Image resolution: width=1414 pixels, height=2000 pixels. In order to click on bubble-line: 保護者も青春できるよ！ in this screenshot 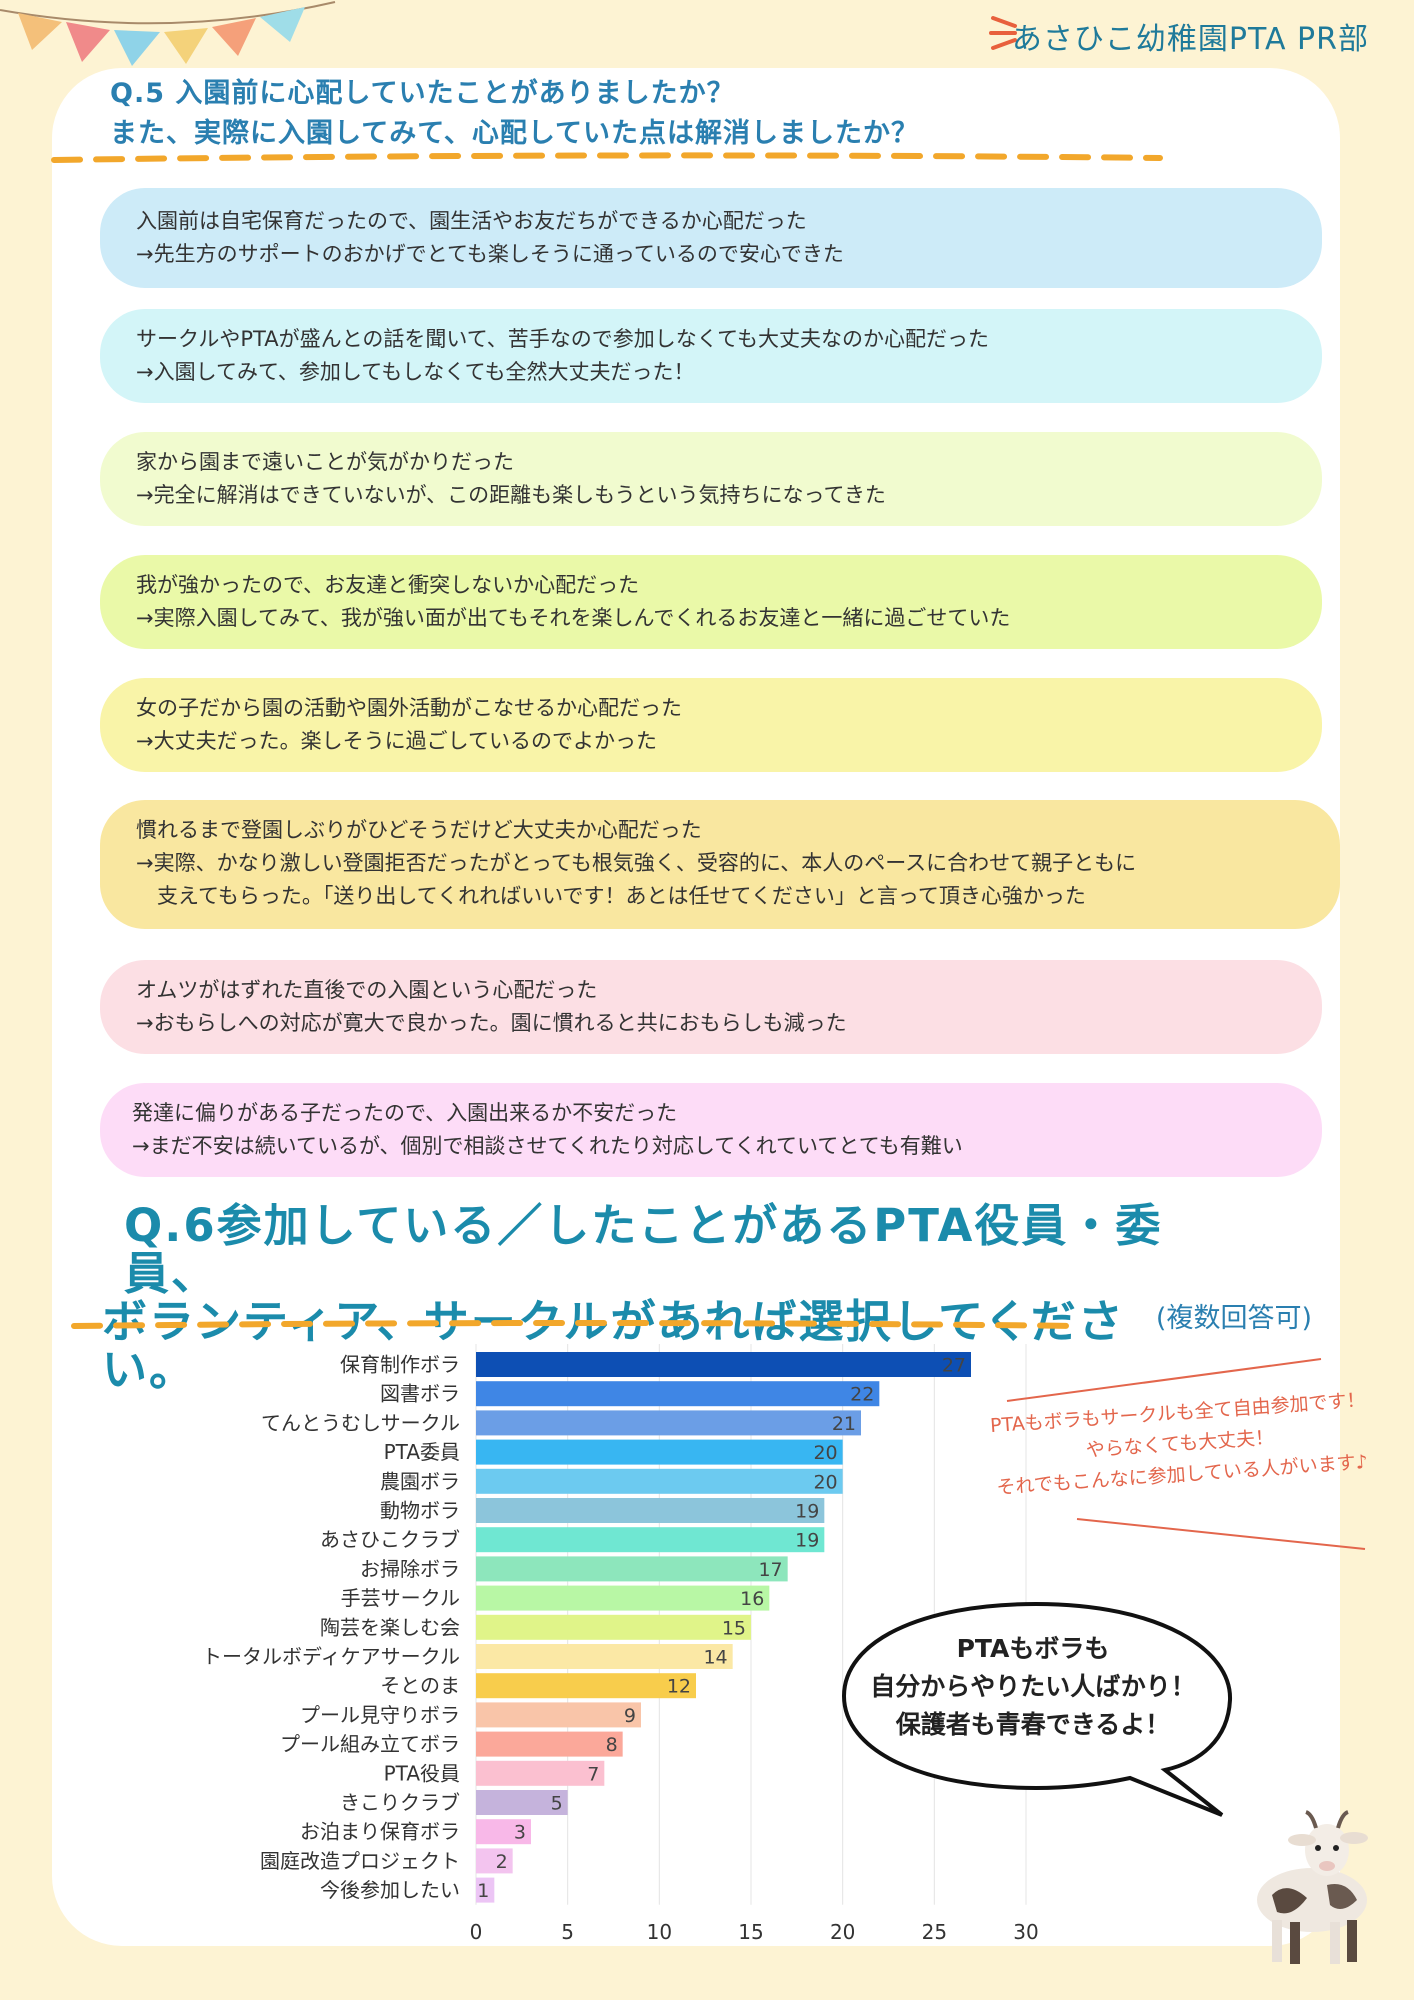, I will do `click(1033, 1724)`.